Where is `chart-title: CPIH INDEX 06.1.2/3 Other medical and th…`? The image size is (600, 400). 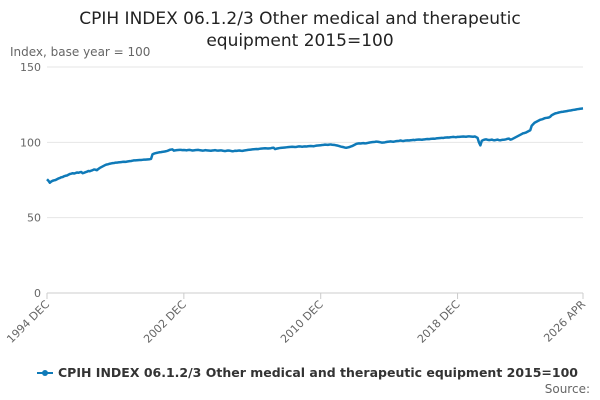 chart-title: CPIH INDEX 06.1.2/3 Other medical and th… is located at coordinates (300, 30).